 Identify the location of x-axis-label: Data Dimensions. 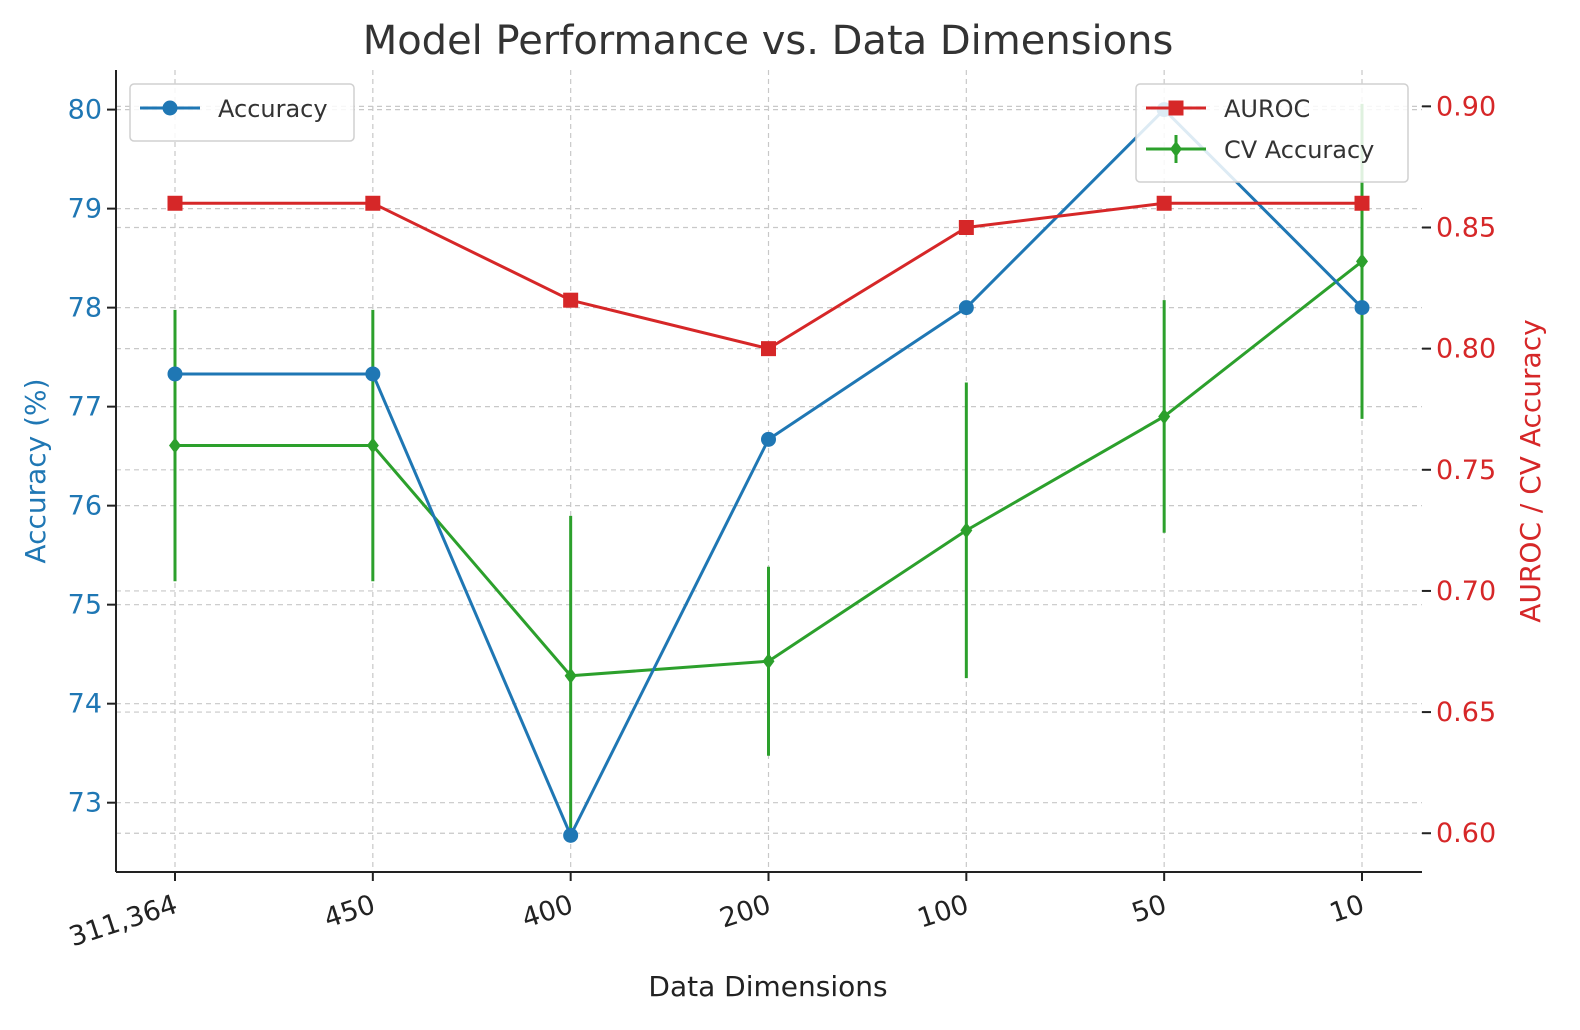
(767, 986).